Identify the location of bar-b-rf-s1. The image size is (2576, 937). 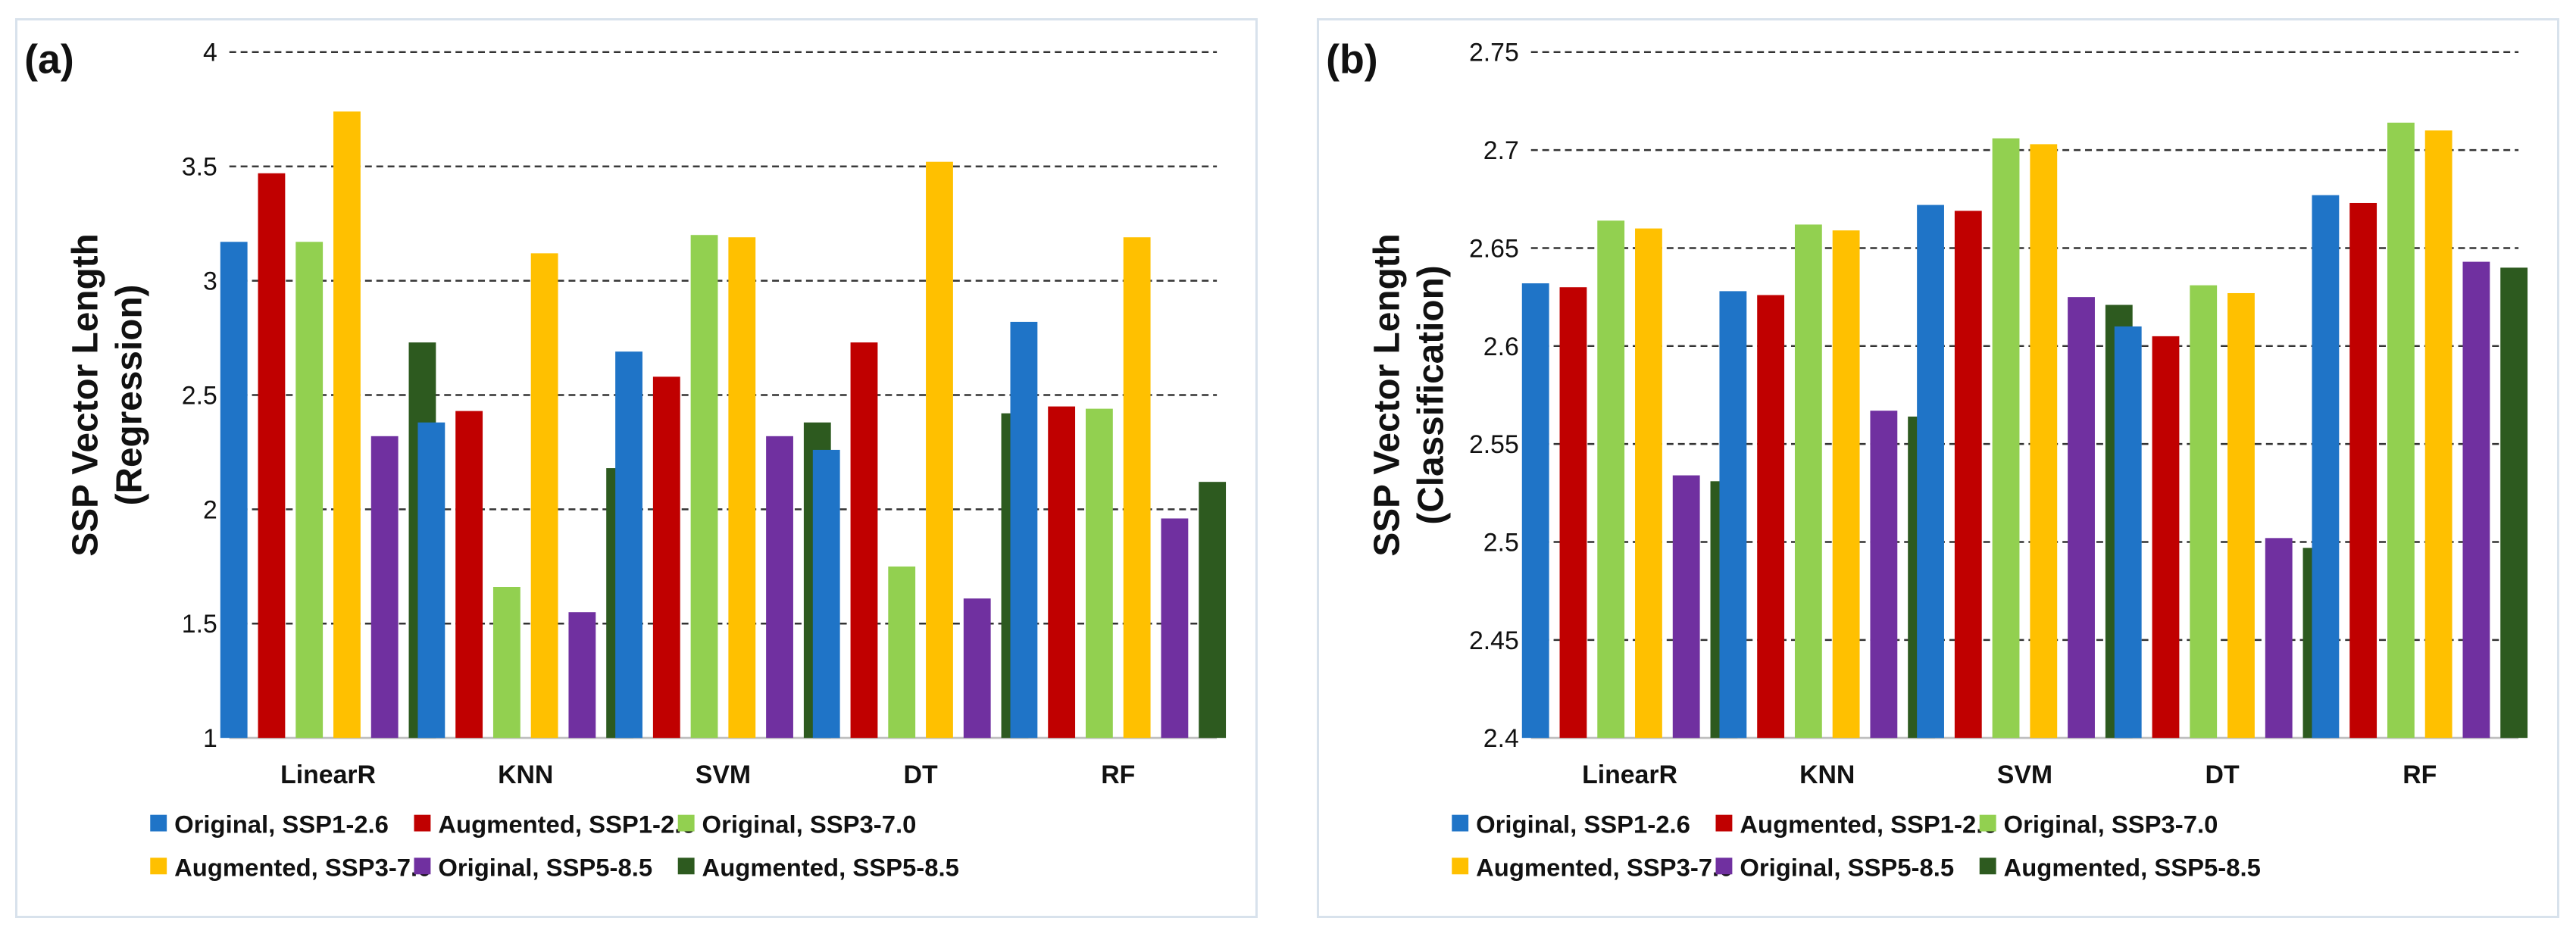
(2363, 470).